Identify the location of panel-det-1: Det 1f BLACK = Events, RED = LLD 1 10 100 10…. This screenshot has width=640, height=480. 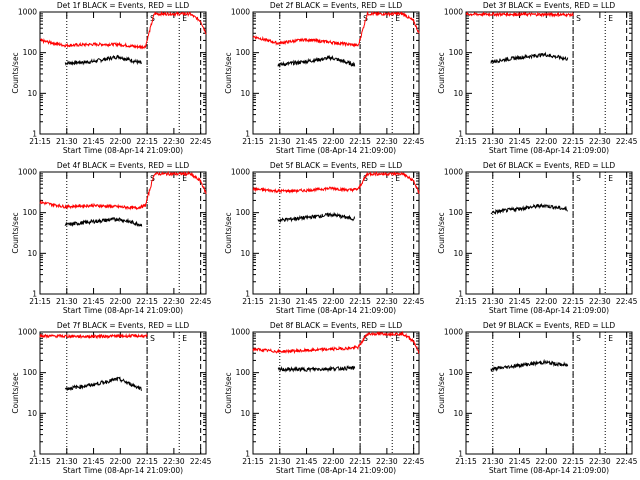
(111, 78).